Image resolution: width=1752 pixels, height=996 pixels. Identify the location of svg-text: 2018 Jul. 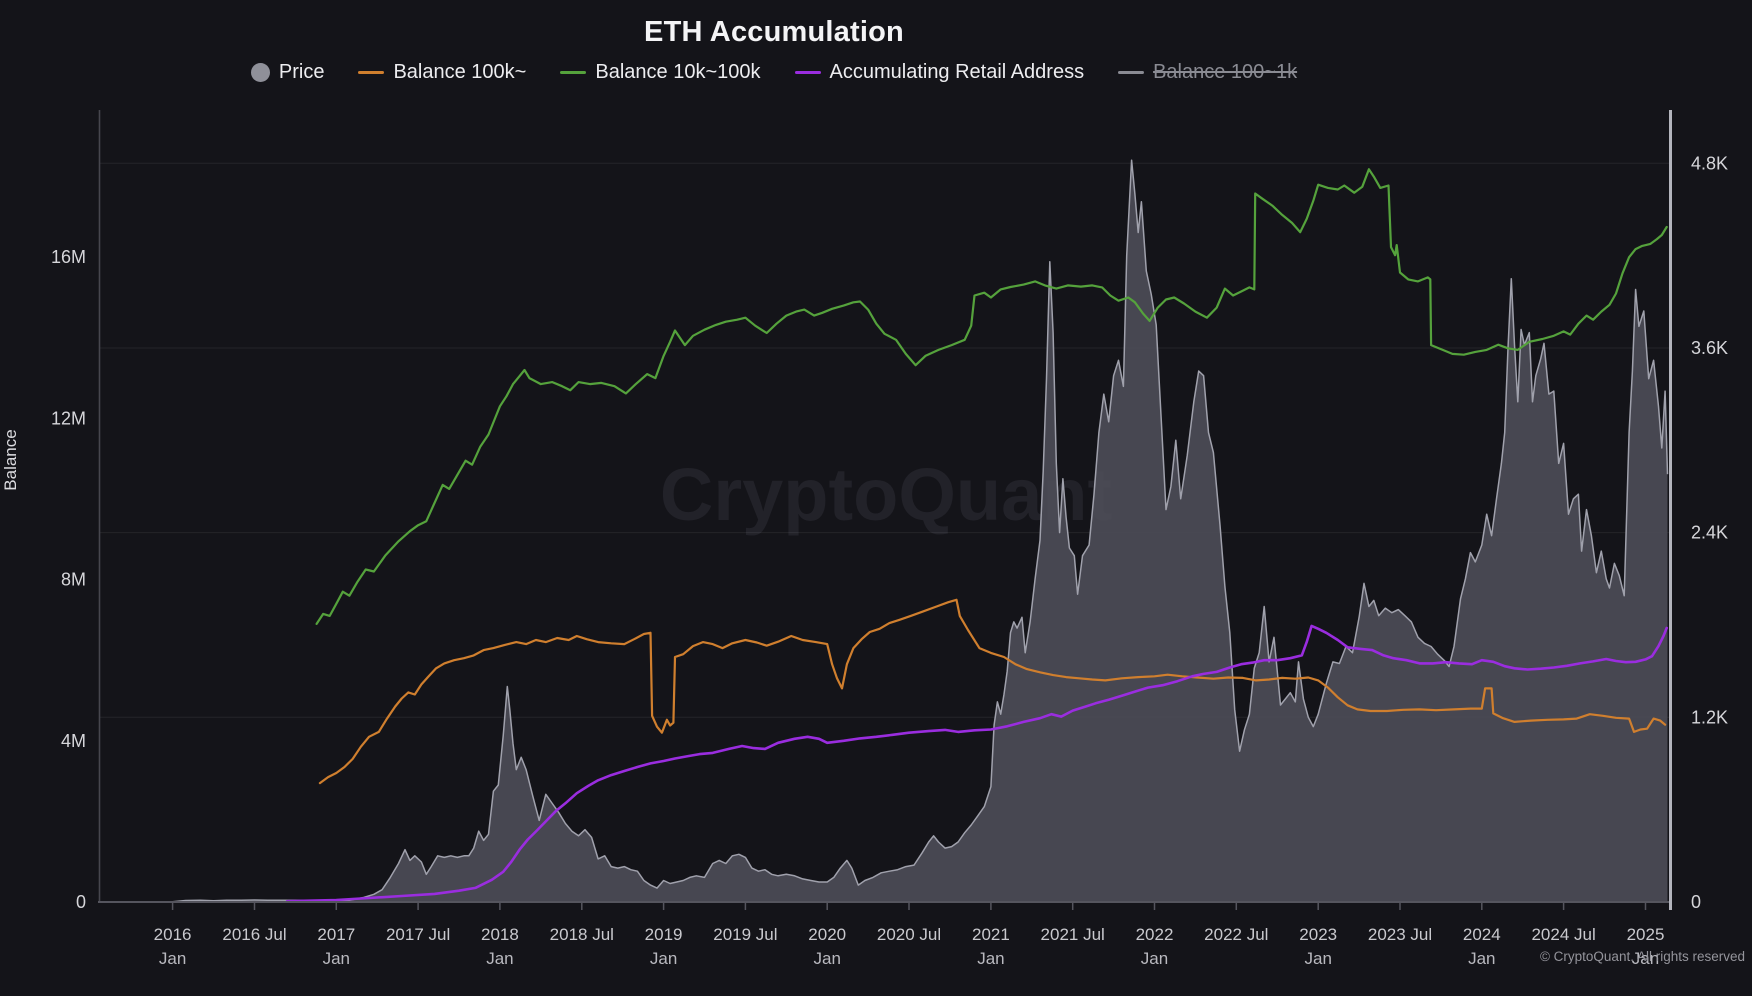
(582, 934).